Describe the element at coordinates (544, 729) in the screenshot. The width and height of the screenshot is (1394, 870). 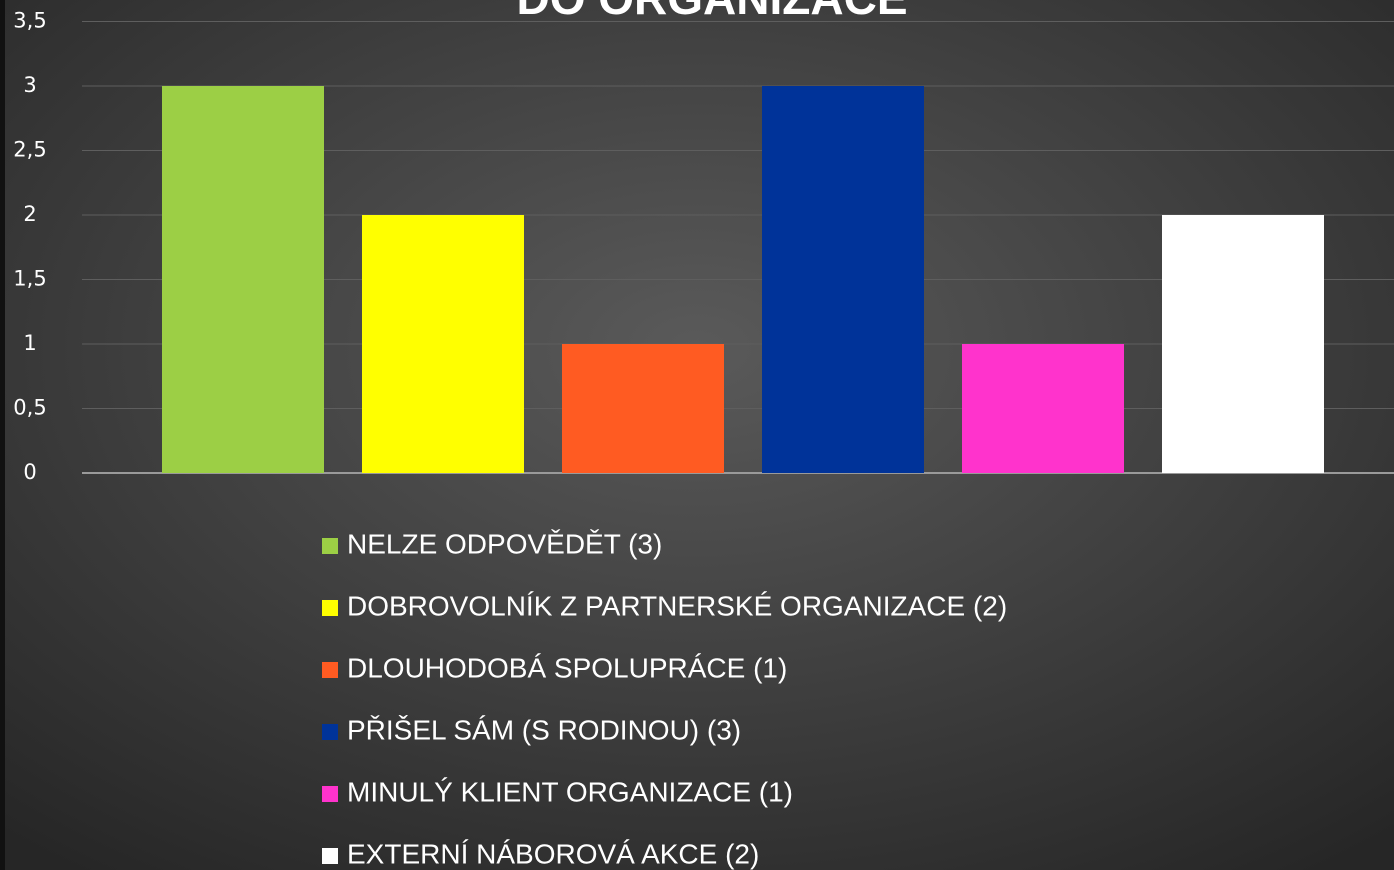
I see `legend-label: PŘIŠEL SÁM (S RODINOU) (3)` at that location.